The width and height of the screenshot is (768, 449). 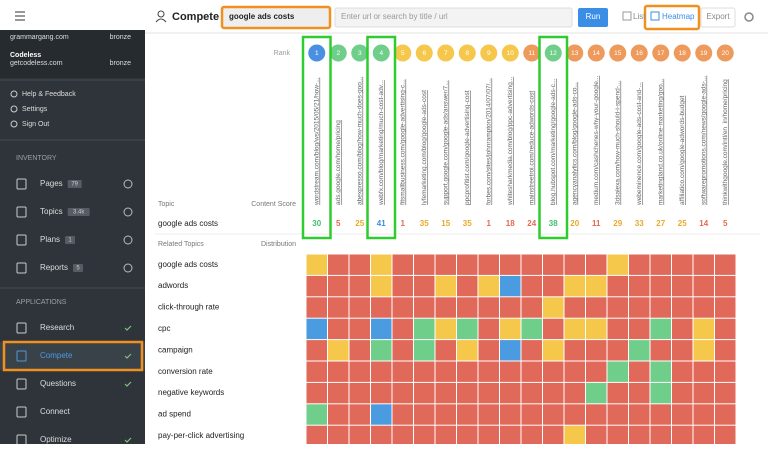 I want to click on inventory-item: Plans, so click(x=50, y=239).